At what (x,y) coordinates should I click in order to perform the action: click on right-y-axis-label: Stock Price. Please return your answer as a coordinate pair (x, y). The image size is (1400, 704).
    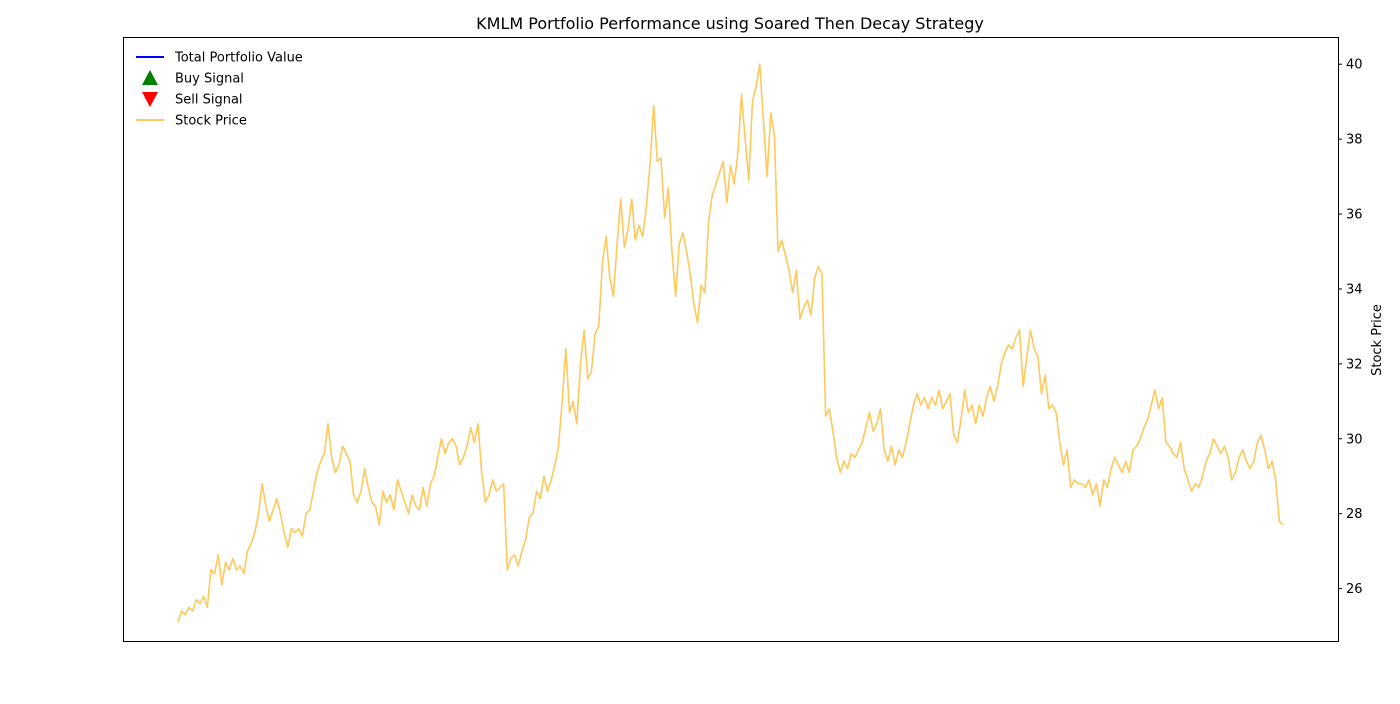
    Looking at the image, I should click on (1377, 340).